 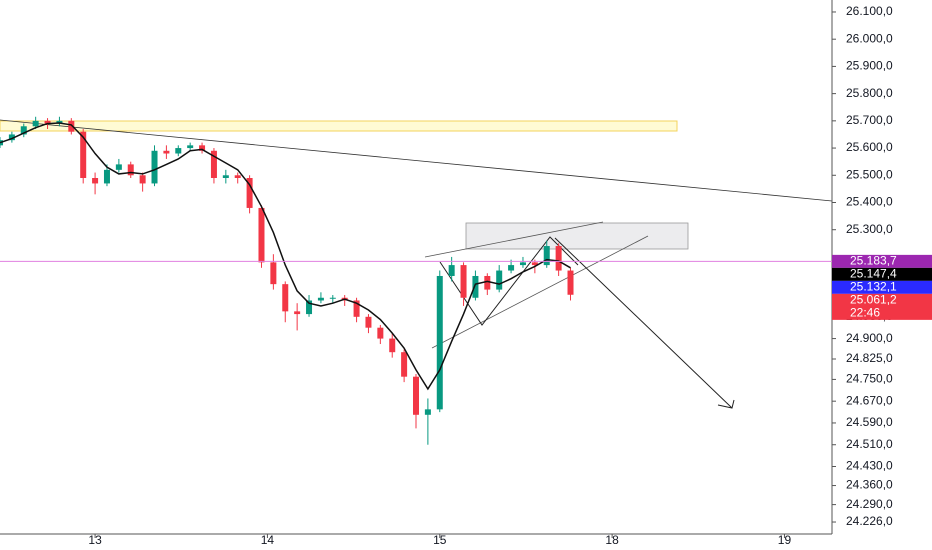 What do you see at coordinates (785, 540) in the screenshot?
I see `x-tick-label: 19` at bounding box center [785, 540].